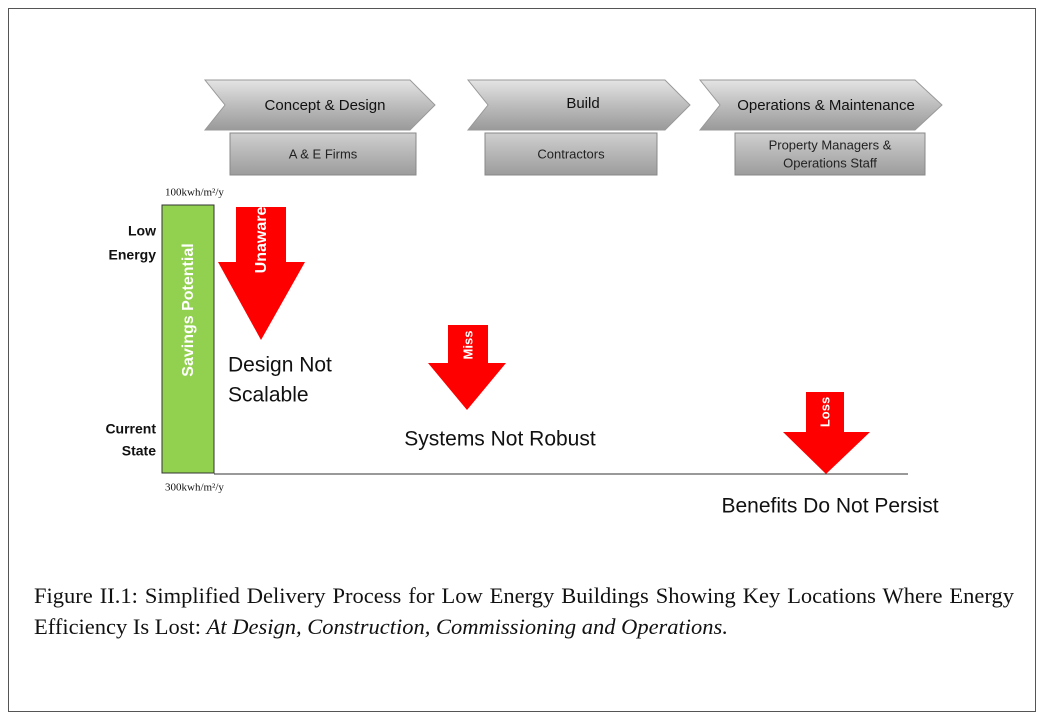  What do you see at coordinates (500, 439) in the screenshot?
I see `loss-text: Systems Not Robust` at bounding box center [500, 439].